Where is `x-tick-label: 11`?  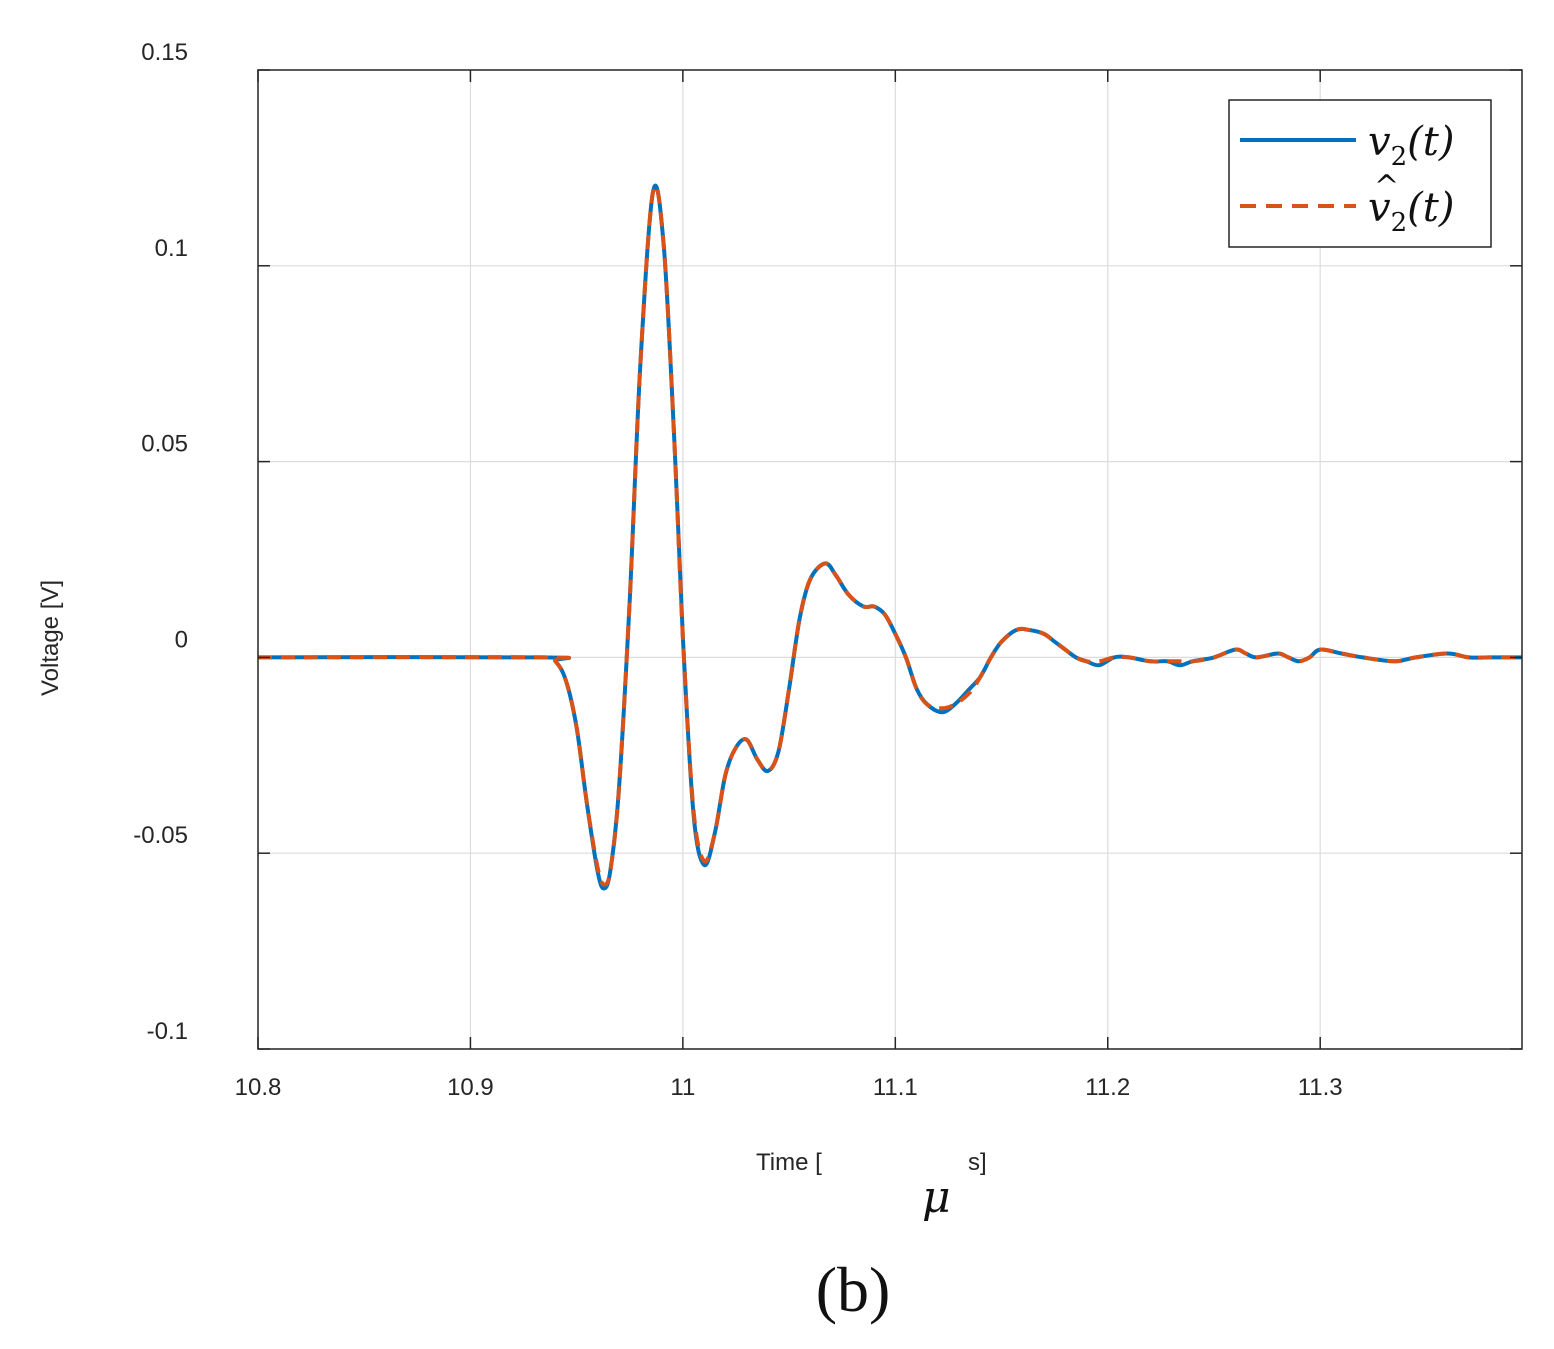 x-tick-label: 11 is located at coordinates (682, 1087).